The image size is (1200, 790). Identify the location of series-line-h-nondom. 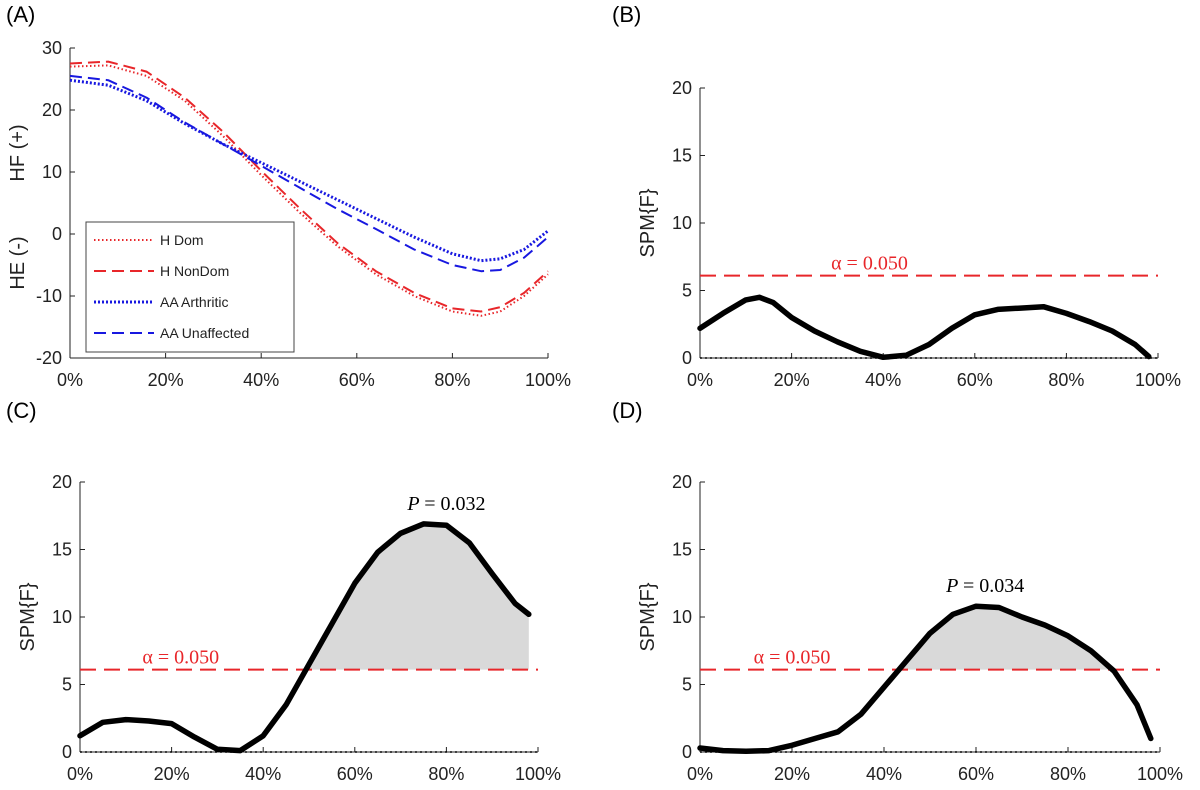
(309, 186).